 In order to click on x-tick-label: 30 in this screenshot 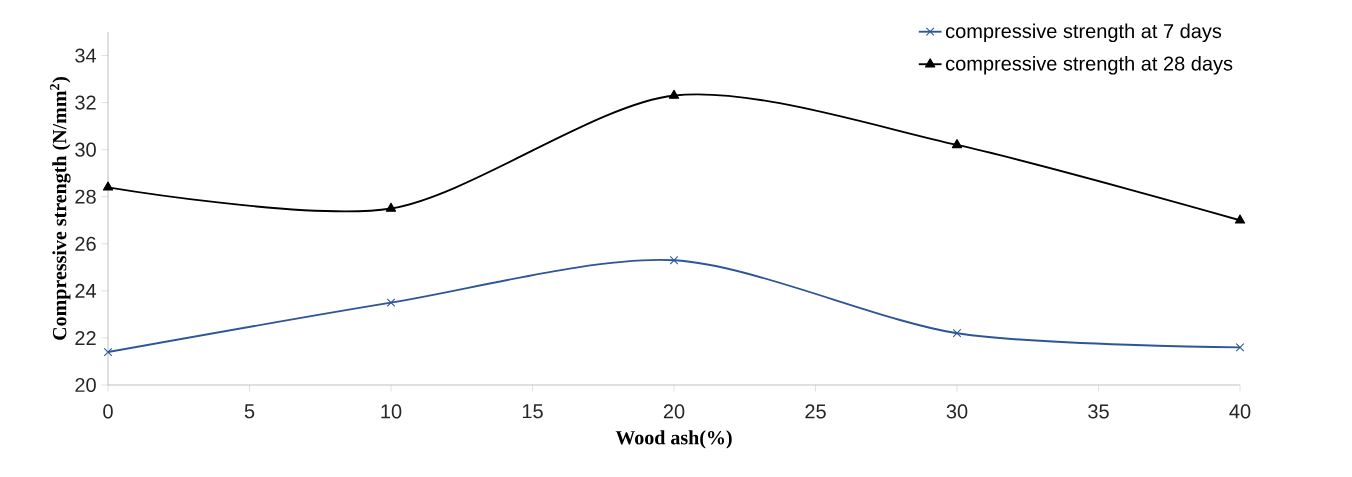, I will do `click(957, 411)`.